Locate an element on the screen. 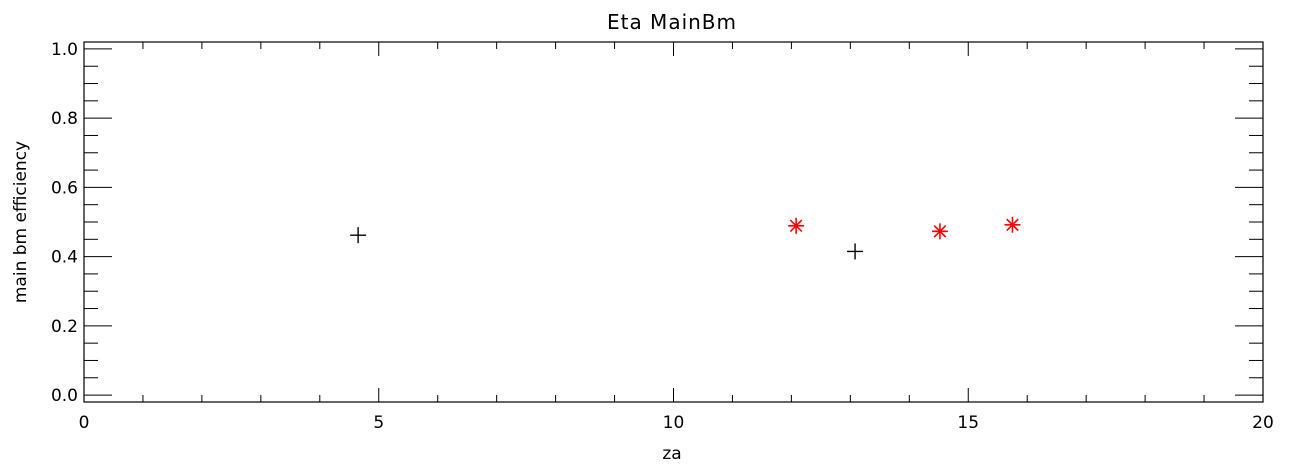 This screenshot has width=1291, height=468. y-tick-label: 0.4 is located at coordinates (64, 258).